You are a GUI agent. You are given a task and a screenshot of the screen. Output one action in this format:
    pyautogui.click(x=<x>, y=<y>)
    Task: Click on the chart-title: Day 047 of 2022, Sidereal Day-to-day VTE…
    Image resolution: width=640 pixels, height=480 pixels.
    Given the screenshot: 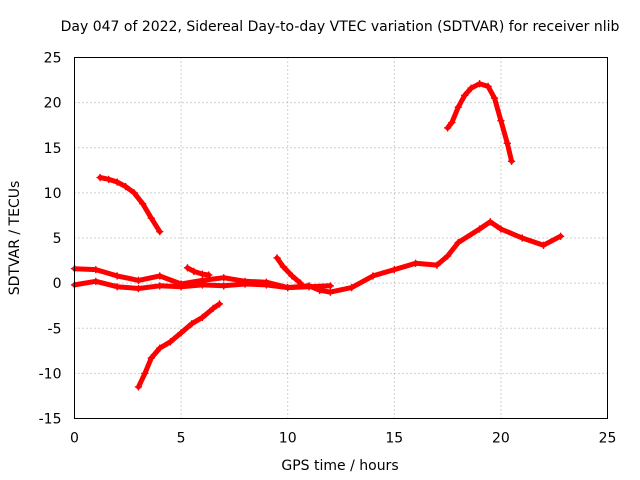 What is the action you would take?
    pyautogui.click(x=340, y=27)
    